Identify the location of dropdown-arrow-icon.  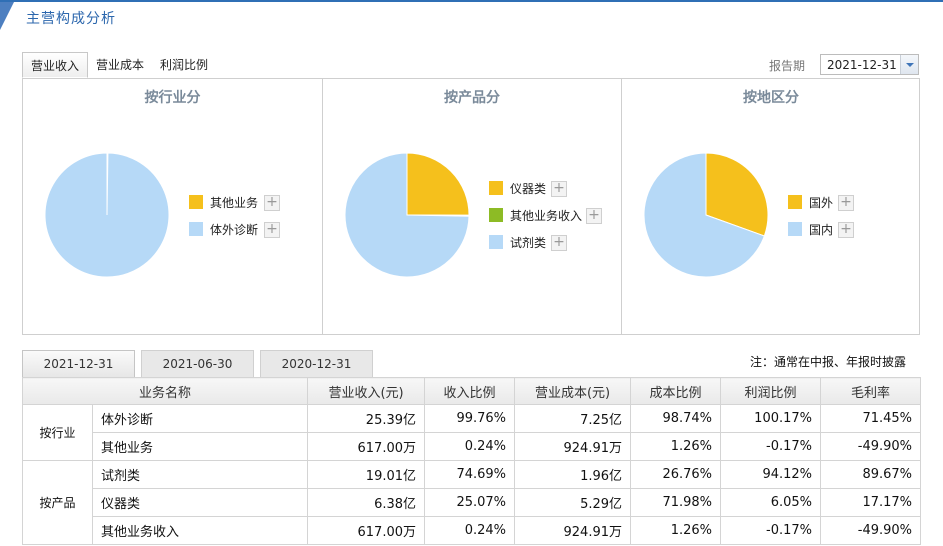
(909, 64).